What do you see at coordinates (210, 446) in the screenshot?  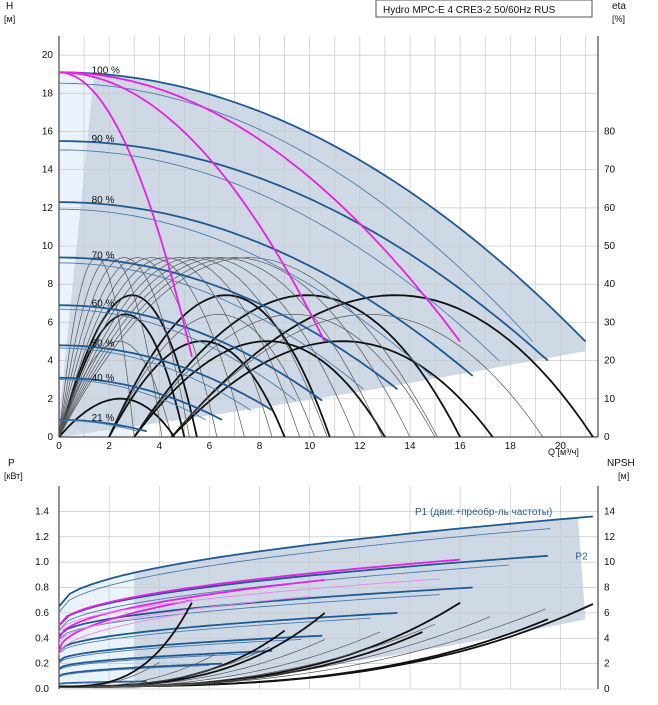 I see `top-x-tick-label: 6` at bounding box center [210, 446].